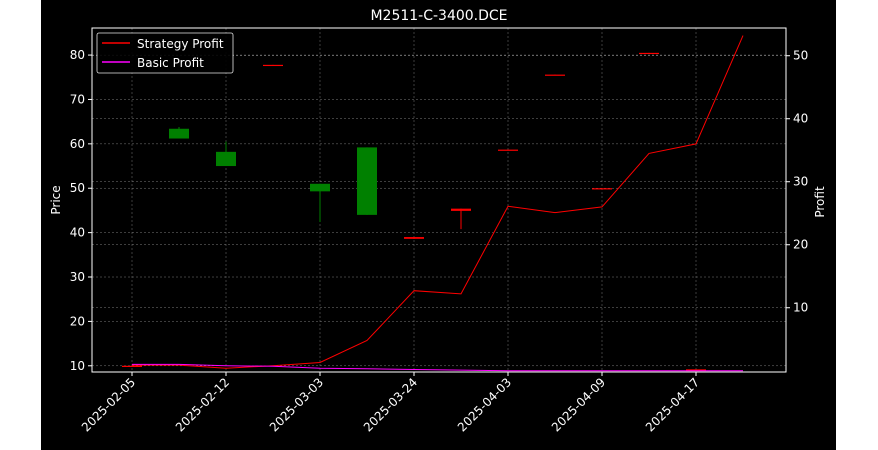 Image resolution: width=878 pixels, height=450 pixels. What do you see at coordinates (820, 202) in the screenshot?
I see `y-axis-right-label: Profit` at bounding box center [820, 202].